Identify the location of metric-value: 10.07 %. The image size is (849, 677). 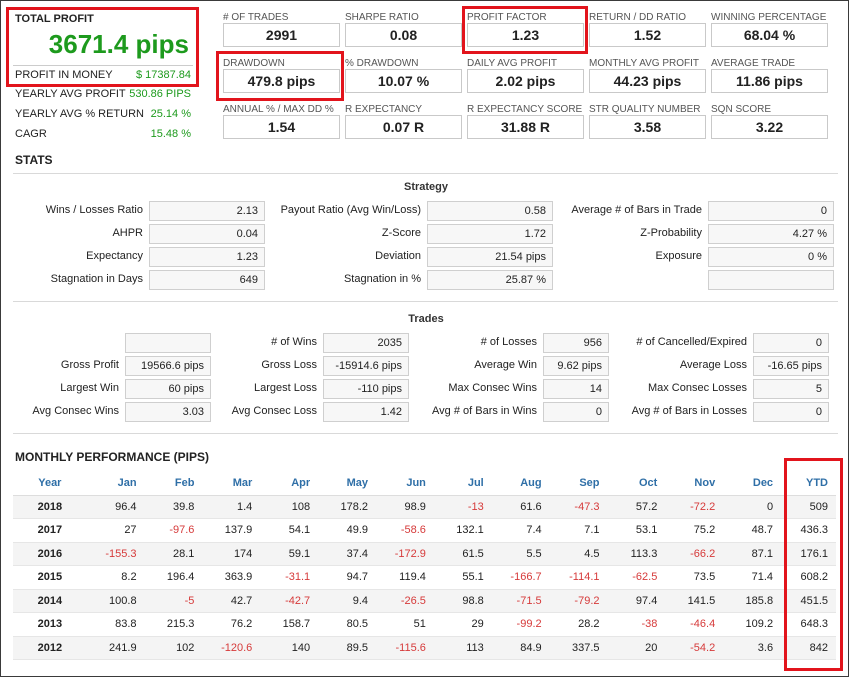
(403, 81).